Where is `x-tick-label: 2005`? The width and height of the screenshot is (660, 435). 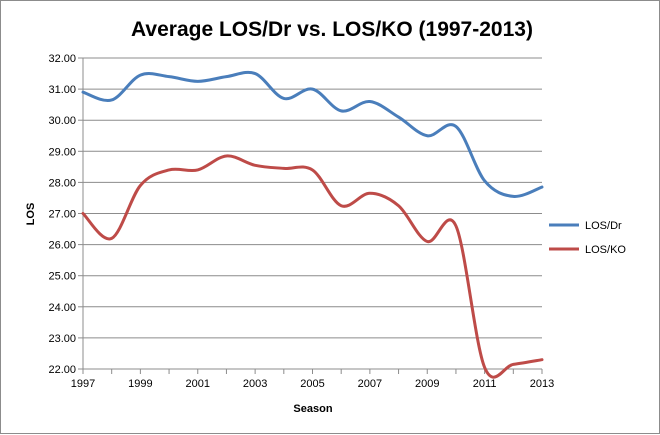
x-tick-label: 2005 is located at coordinates (312, 384).